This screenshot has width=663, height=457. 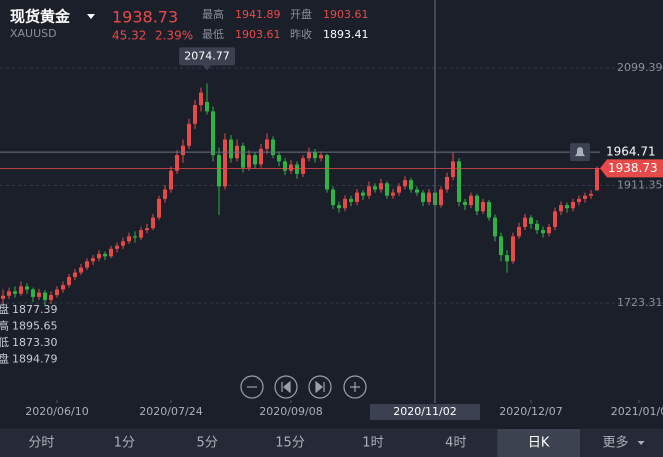 I want to click on tab, so click(x=539, y=443).